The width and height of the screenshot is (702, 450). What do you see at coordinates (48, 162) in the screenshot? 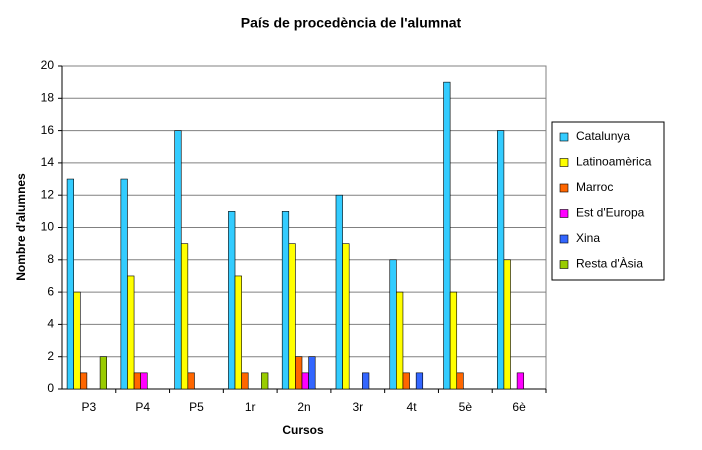
I see `y-tick-label: 14` at bounding box center [48, 162].